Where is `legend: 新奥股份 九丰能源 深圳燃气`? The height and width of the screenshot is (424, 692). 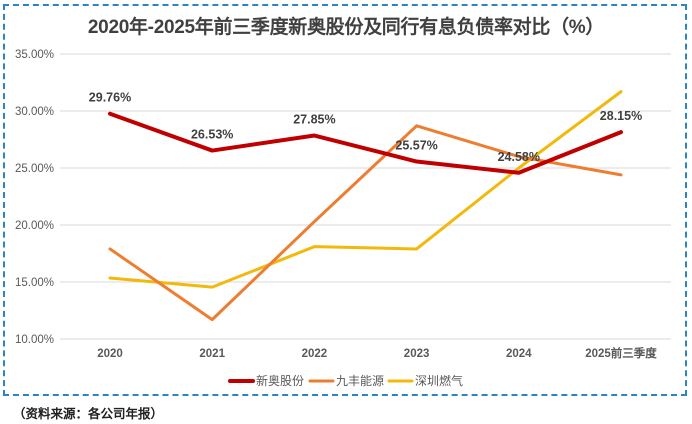 legend: 新奥股份 九丰能源 深圳燃气 is located at coordinates (345, 380).